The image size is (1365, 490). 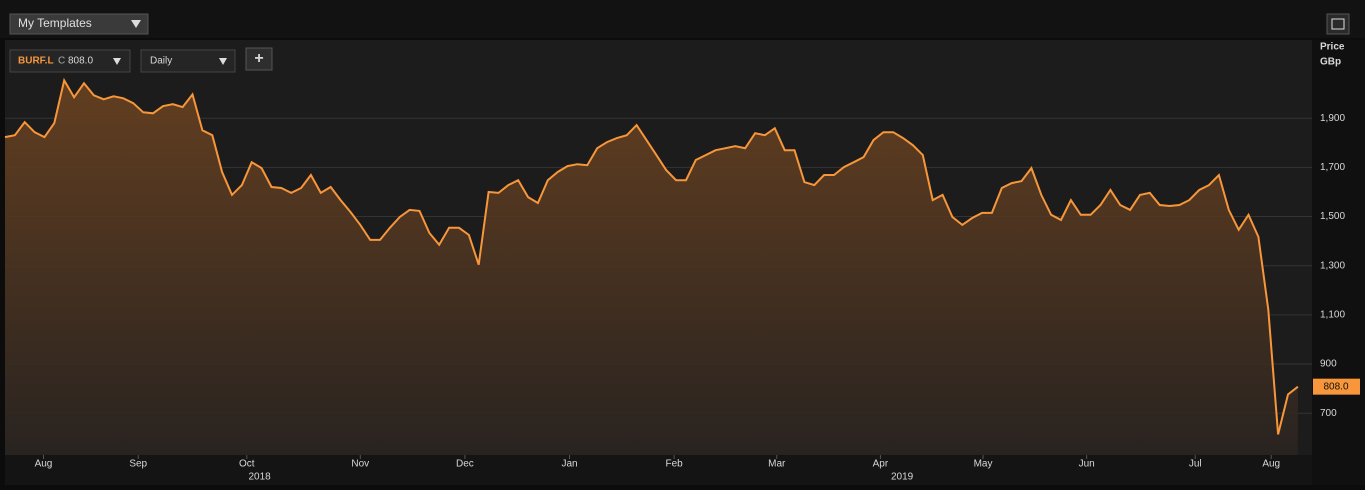 What do you see at coordinates (1332, 118) in the screenshot?
I see `y-tick-label: 1,900` at bounding box center [1332, 118].